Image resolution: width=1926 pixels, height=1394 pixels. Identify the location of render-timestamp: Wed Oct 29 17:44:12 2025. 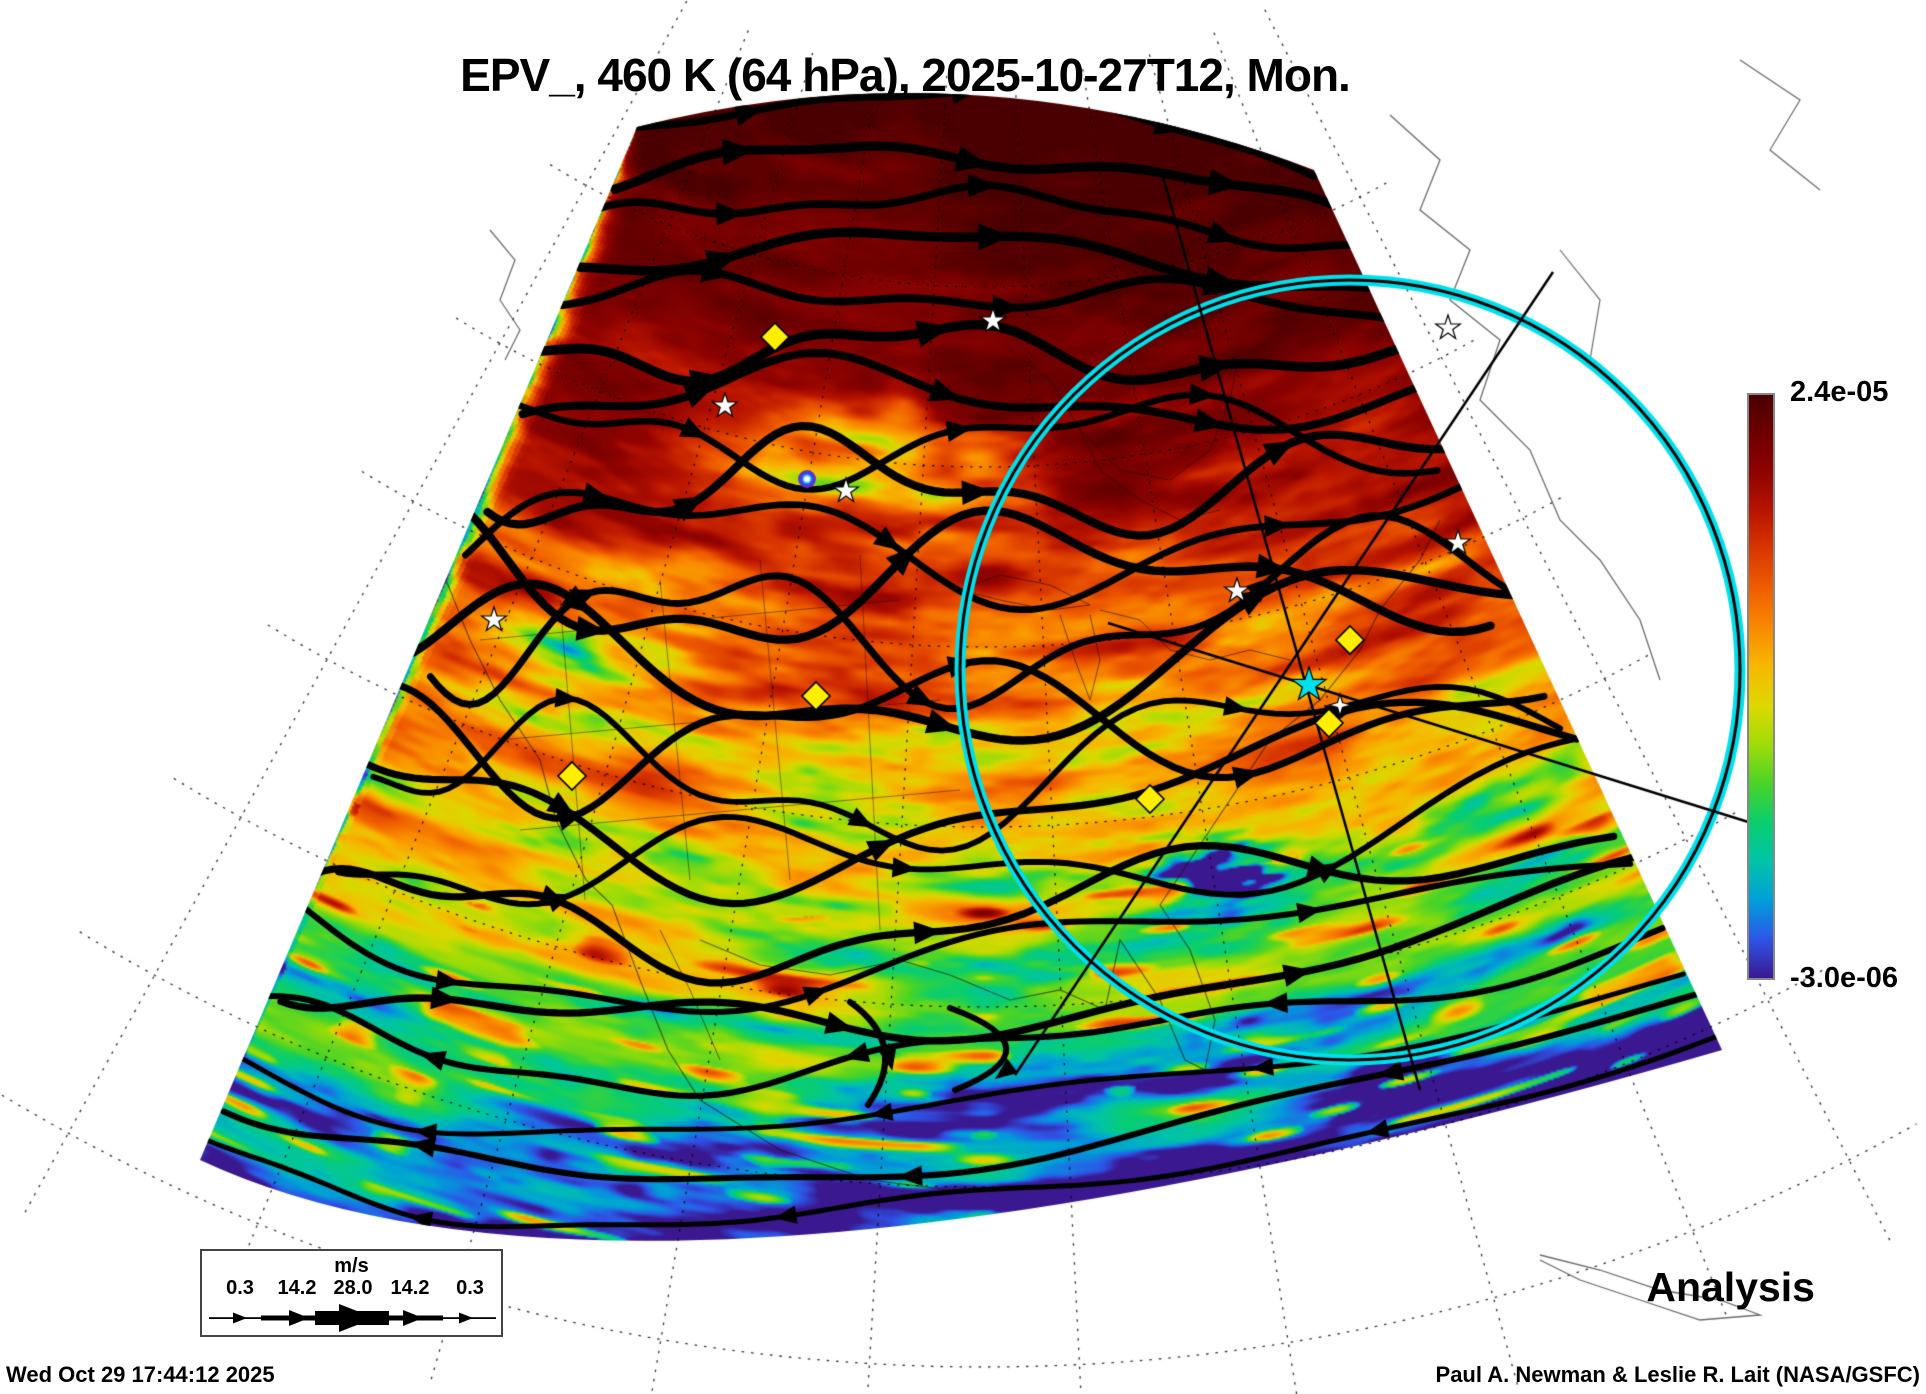
(140, 1374).